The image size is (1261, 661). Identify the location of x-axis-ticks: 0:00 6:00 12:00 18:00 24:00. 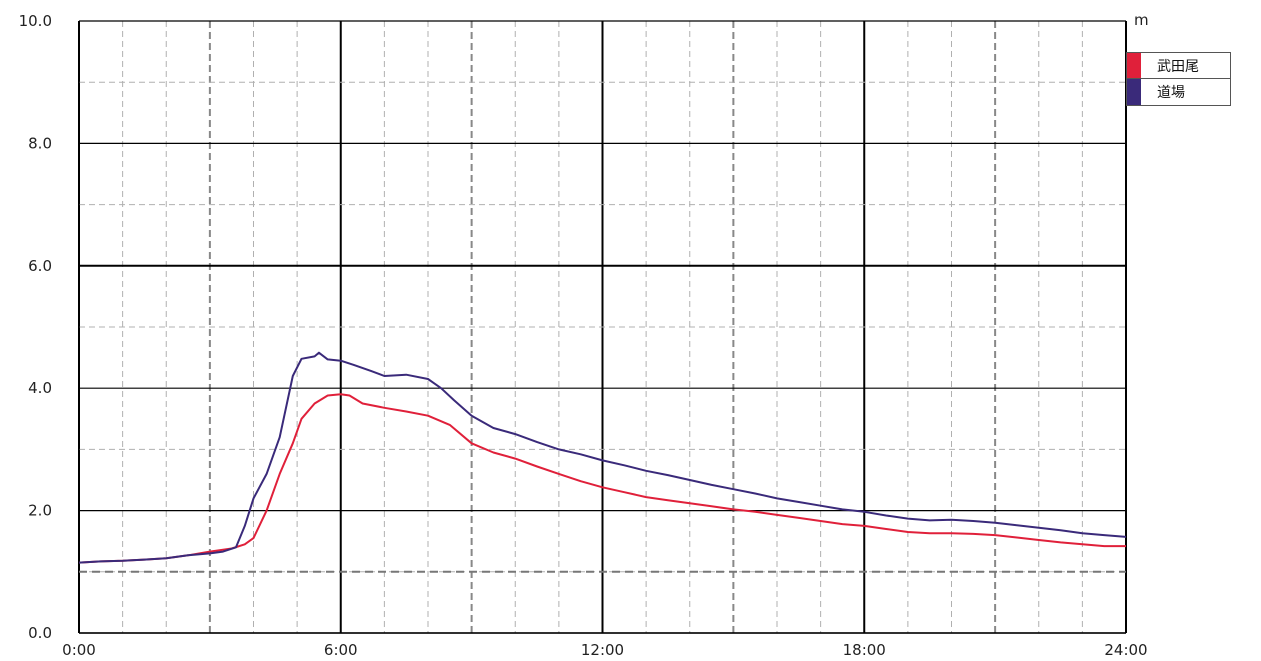
(604, 650).